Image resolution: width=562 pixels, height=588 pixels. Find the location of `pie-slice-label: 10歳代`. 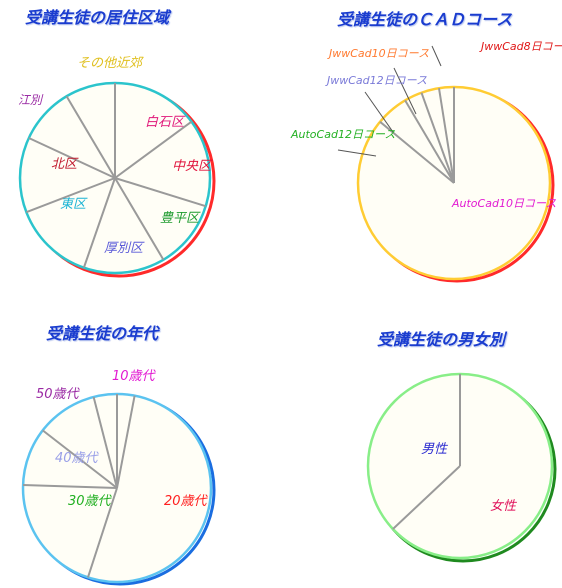

pie-slice-label: 10歳代 is located at coordinates (134, 376).